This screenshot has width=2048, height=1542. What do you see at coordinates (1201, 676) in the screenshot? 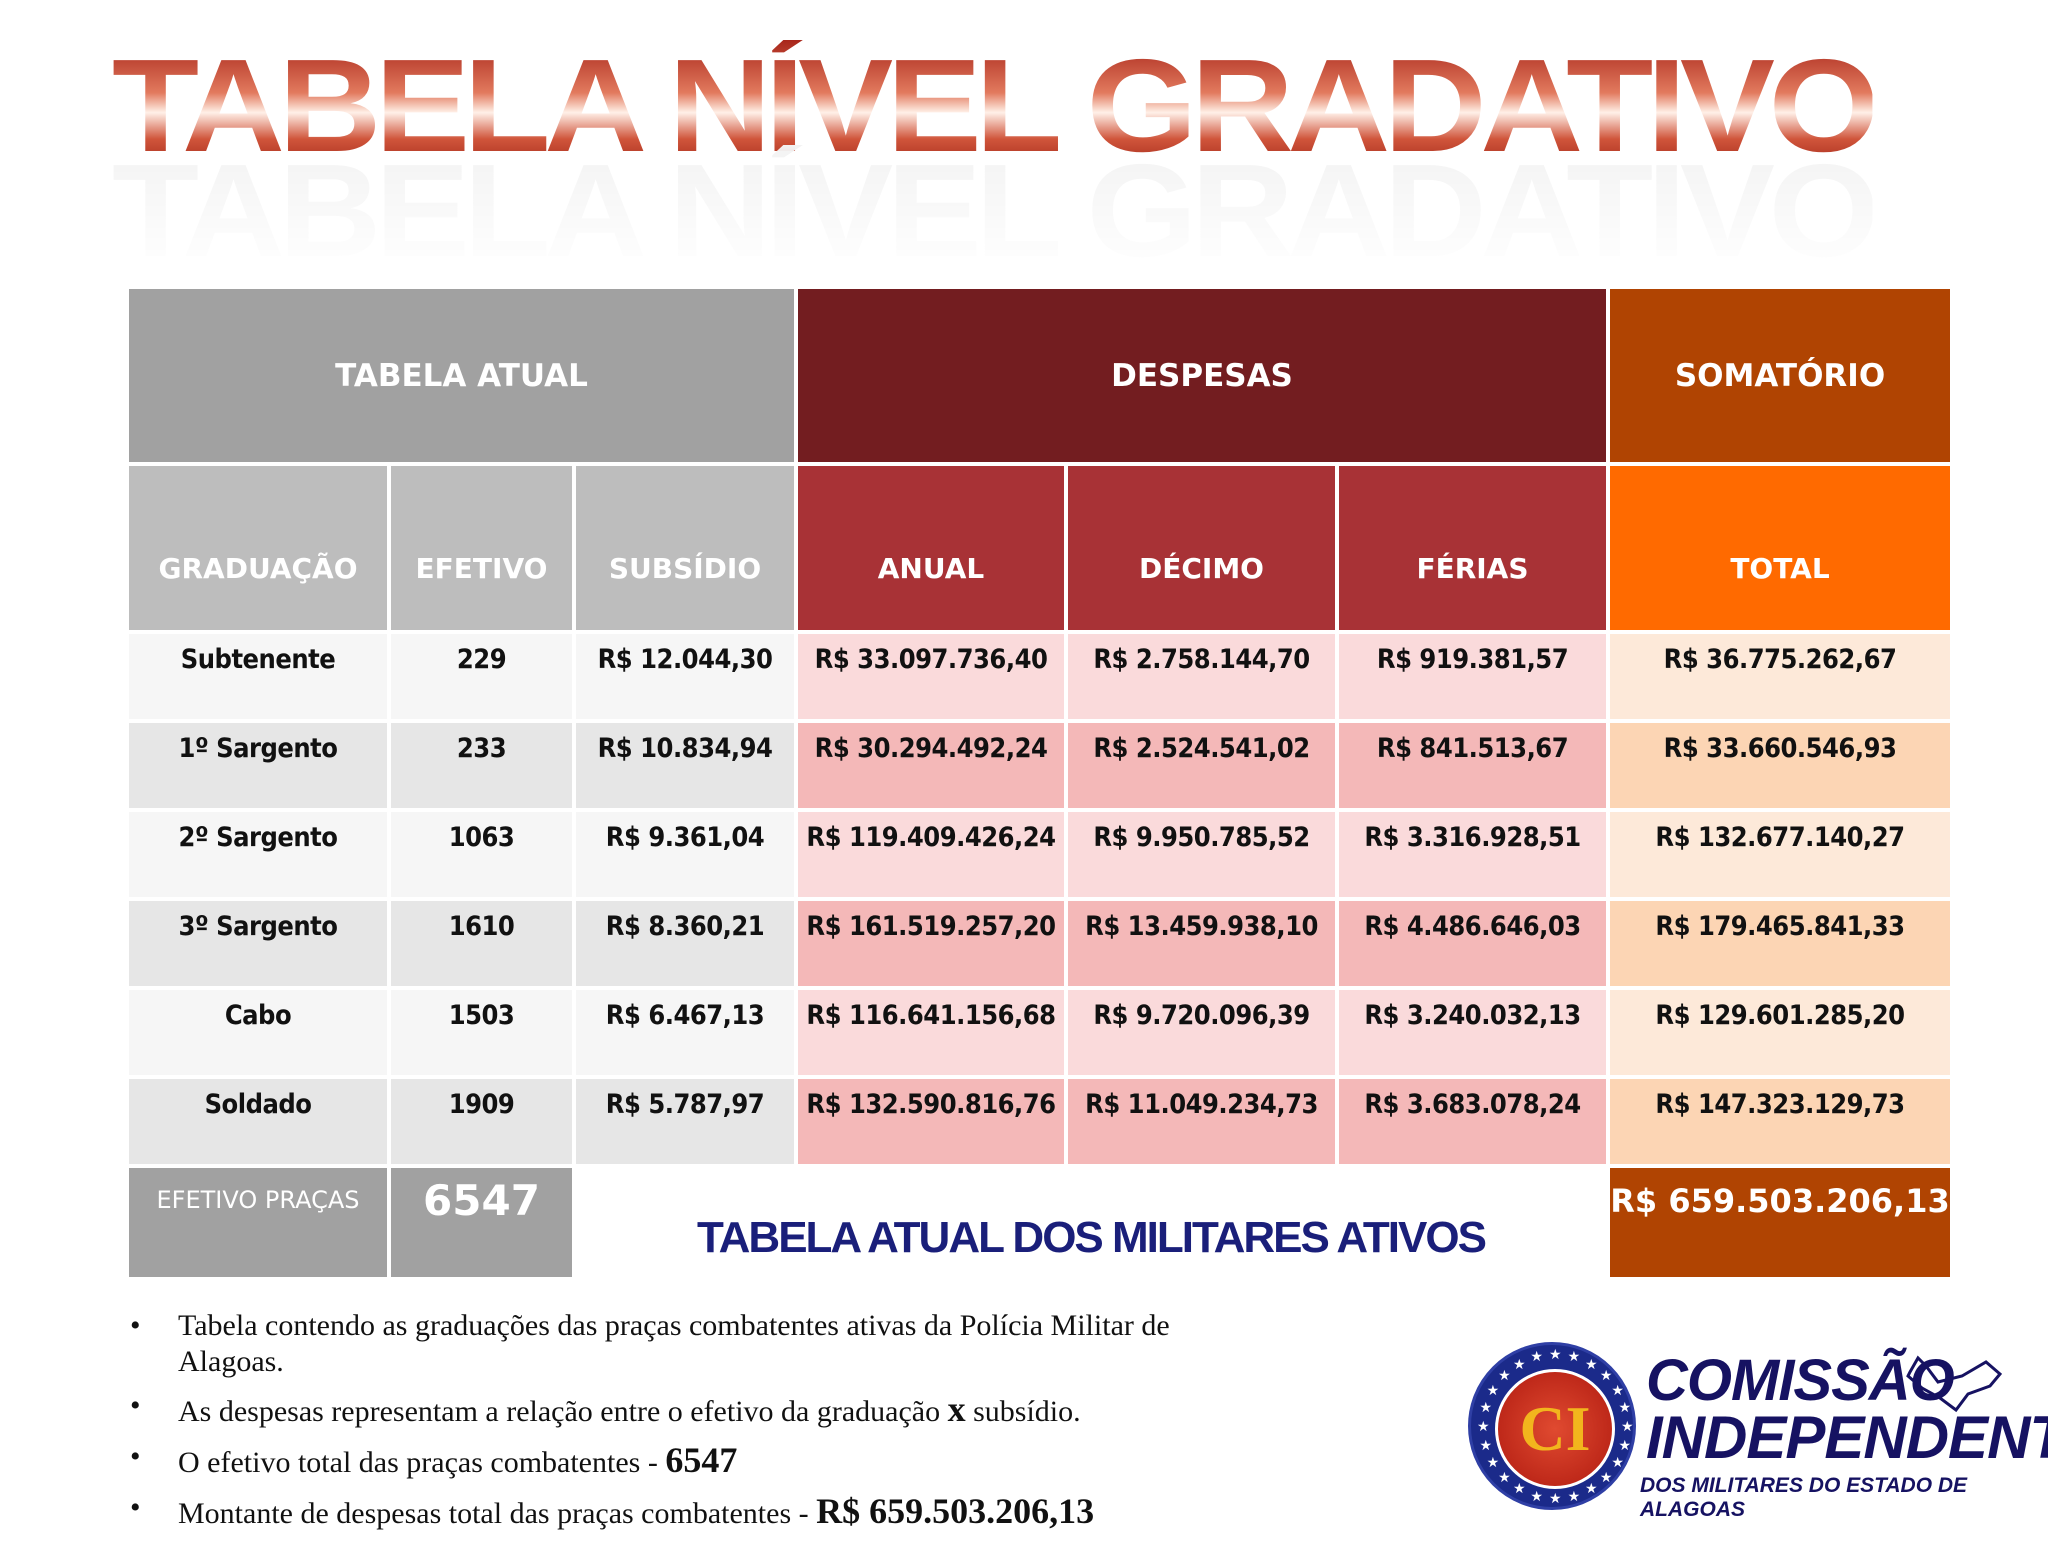
I see `value-cell: R$ 2.758.144,70` at bounding box center [1201, 676].